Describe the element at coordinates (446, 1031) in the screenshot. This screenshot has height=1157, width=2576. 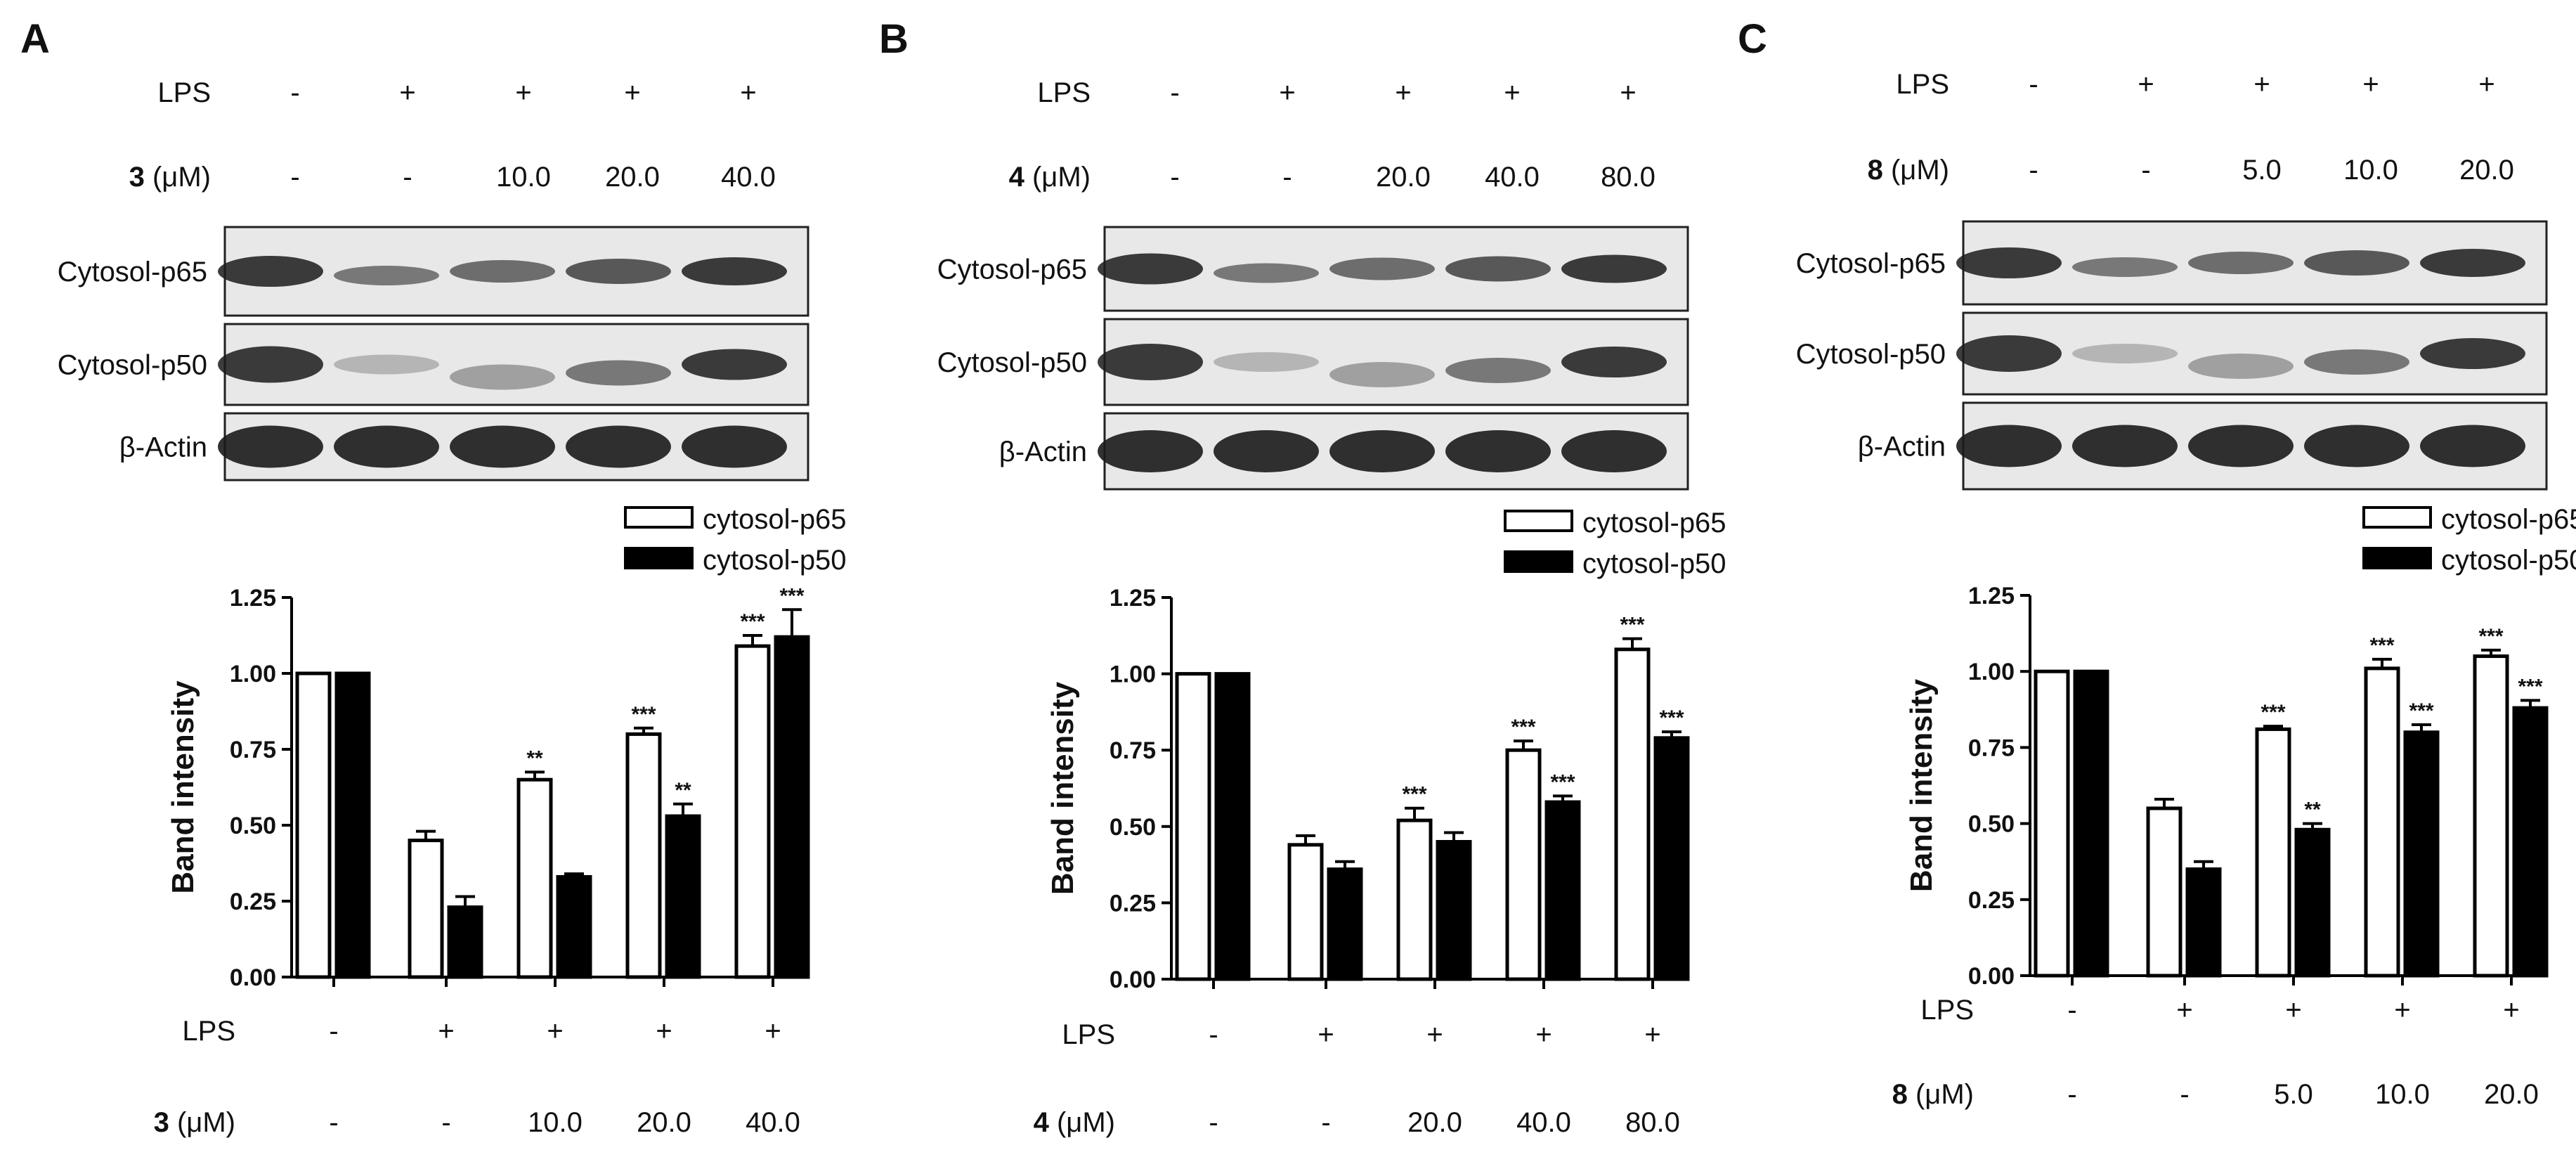
I see `panel-a-bottom-lps-2: +` at that location.